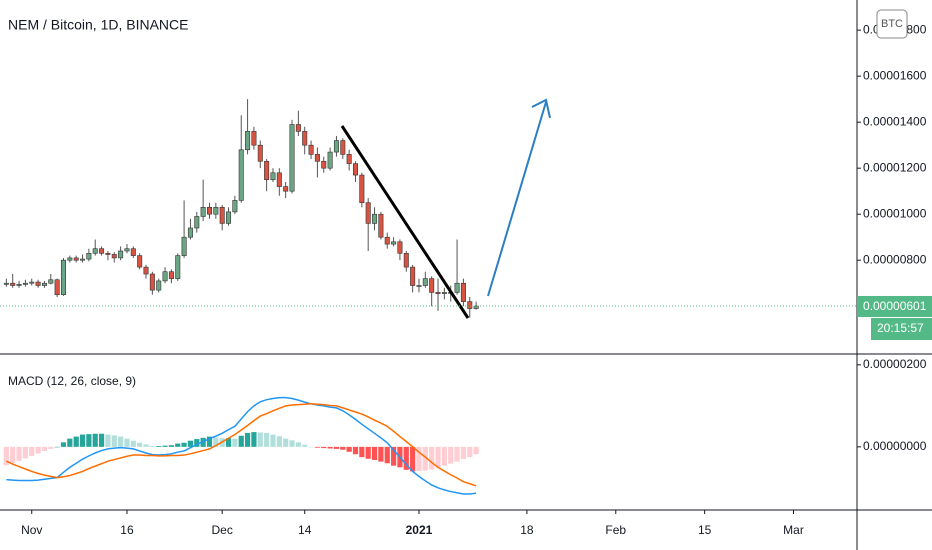 The image size is (932, 550). Describe the element at coordinates (901, 328) in the screenshot. I see `countdown-box` at that location.